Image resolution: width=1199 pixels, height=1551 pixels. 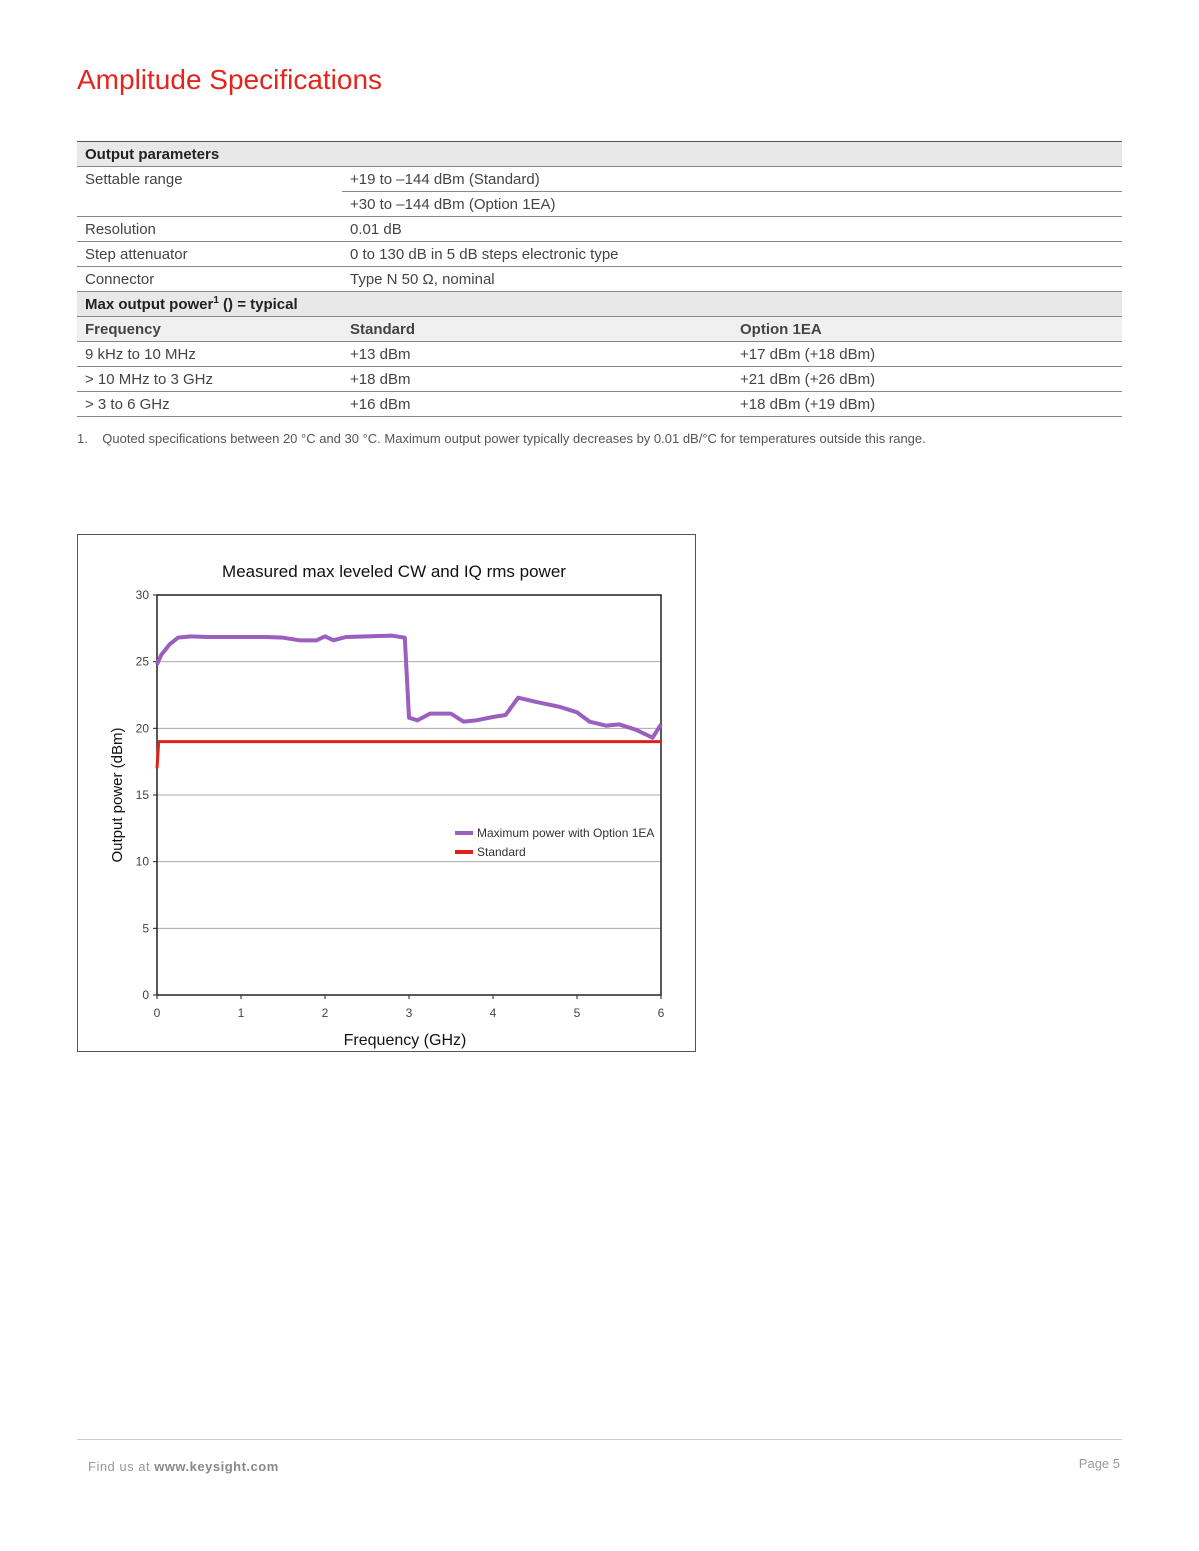 What do you see at coordinates (599, 1456) in the screenshot?
I see `footer: Find us at www.keysight.com Page 5` at bounding box center [599, 1456].